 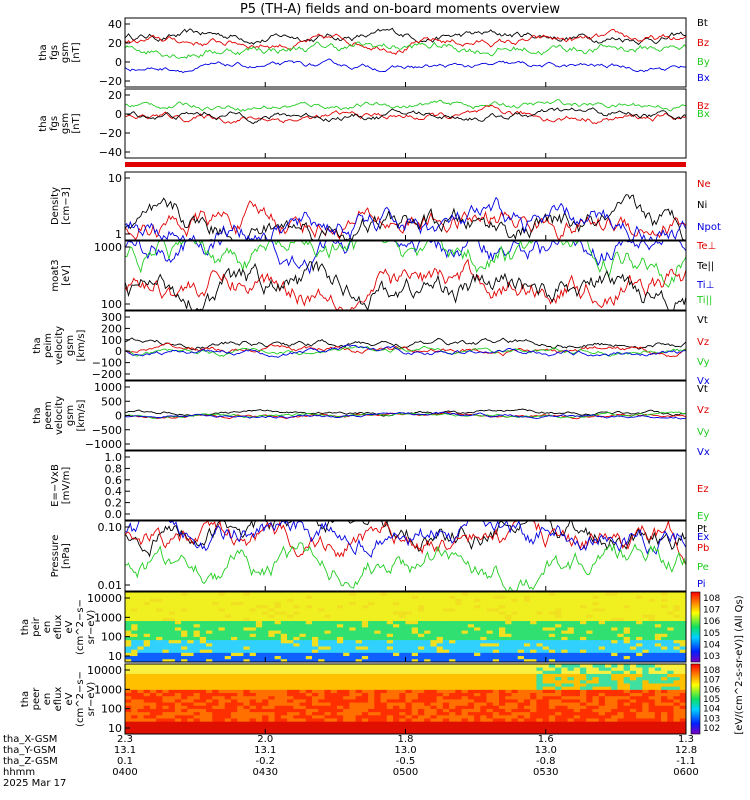 I want to click on panel-frame, so click(x=405, y=123).